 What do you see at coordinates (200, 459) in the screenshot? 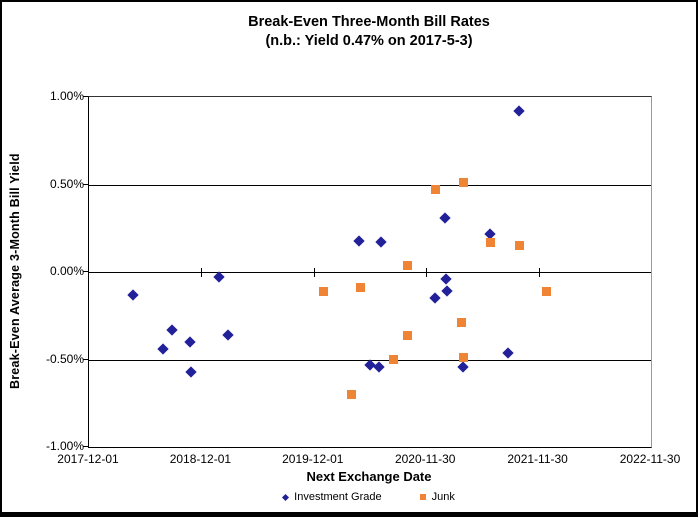
I see `x-tick-label: 2018-12-01` at bounding box center [200, 459].